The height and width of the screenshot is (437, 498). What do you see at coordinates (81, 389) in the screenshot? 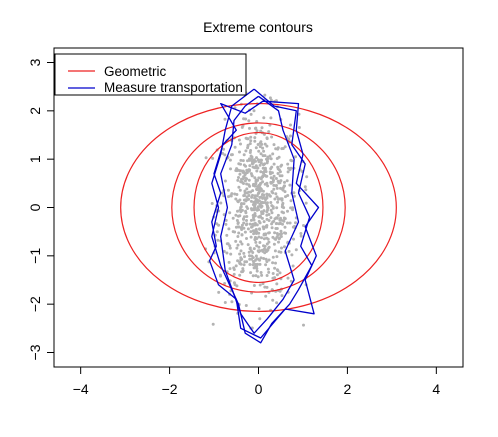
I see `x-tick-label: −4` at bounding box center [81, 389].